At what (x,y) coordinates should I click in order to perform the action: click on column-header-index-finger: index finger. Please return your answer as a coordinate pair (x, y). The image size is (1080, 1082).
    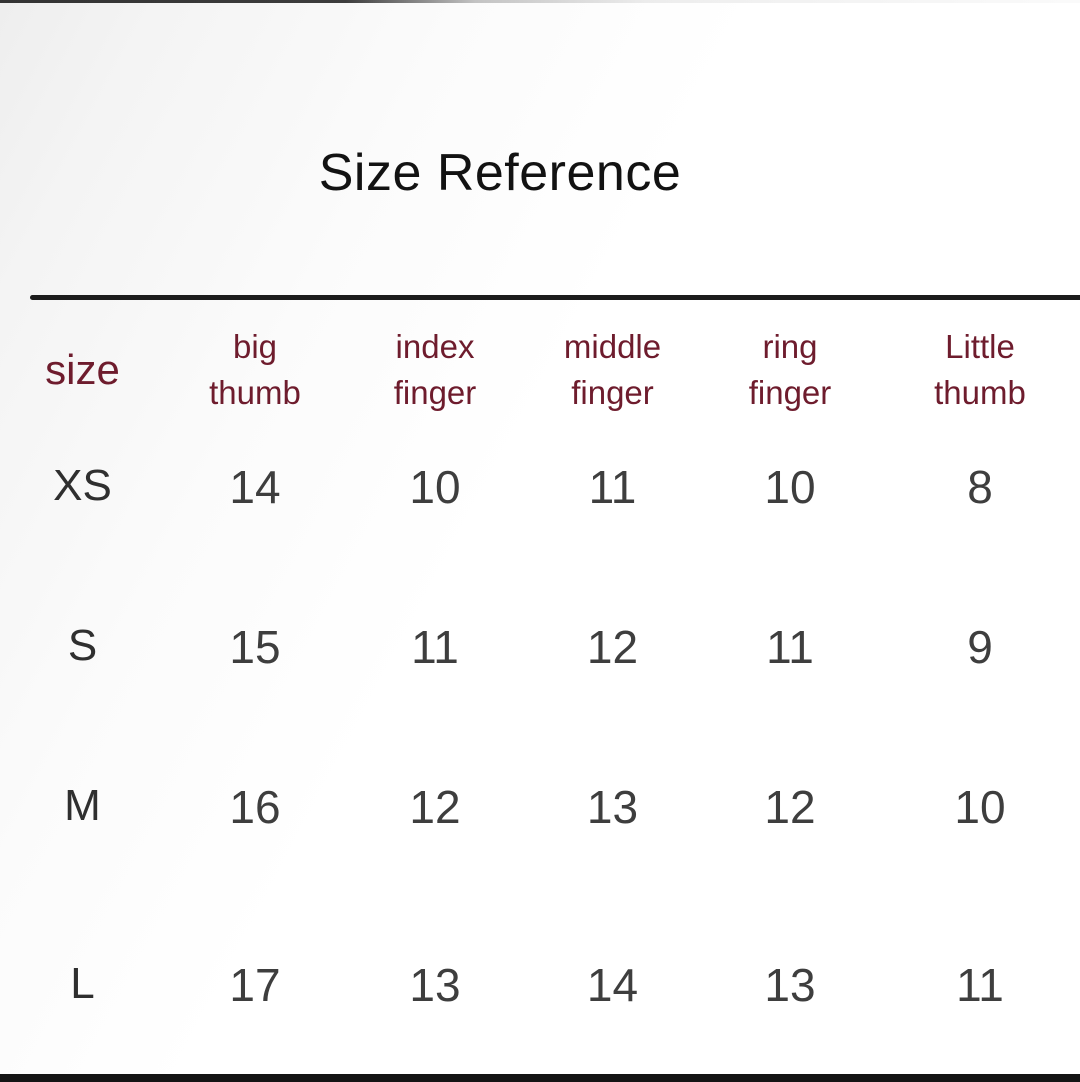
    Looking at the image, I should click on (435, 370).